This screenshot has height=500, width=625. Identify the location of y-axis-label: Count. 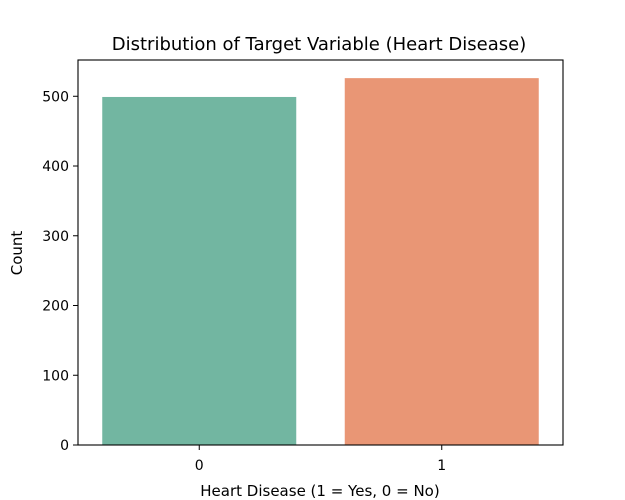
(17, 253).